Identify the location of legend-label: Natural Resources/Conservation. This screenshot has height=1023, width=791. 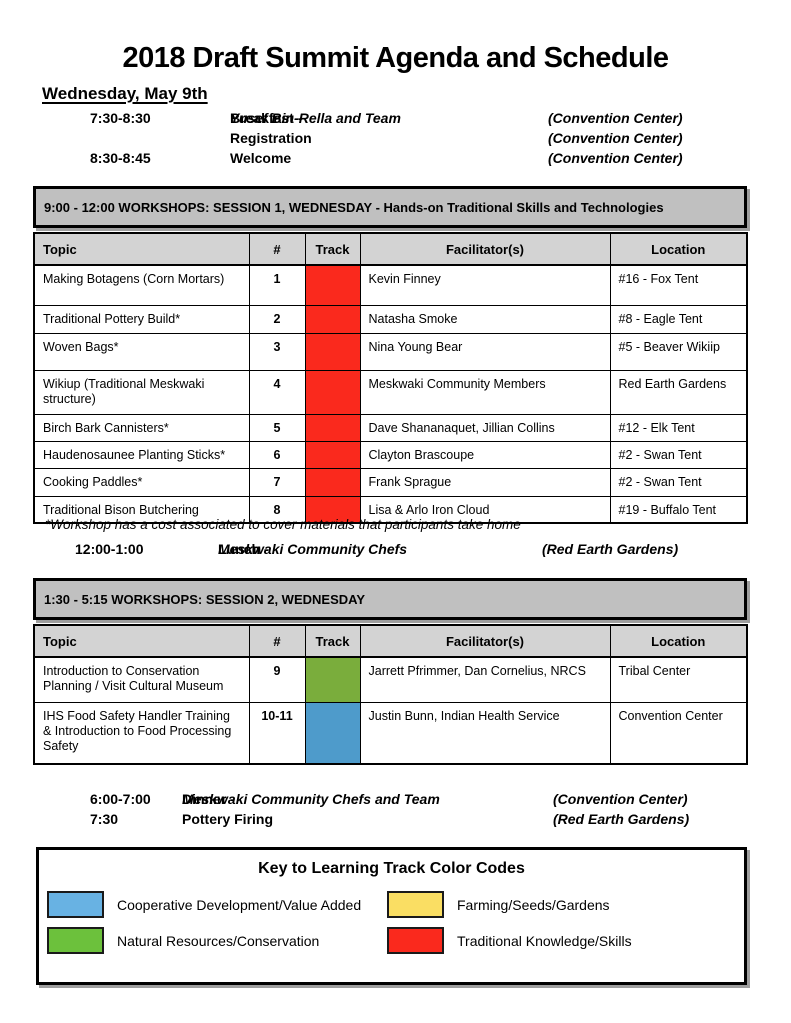
(218, 941).